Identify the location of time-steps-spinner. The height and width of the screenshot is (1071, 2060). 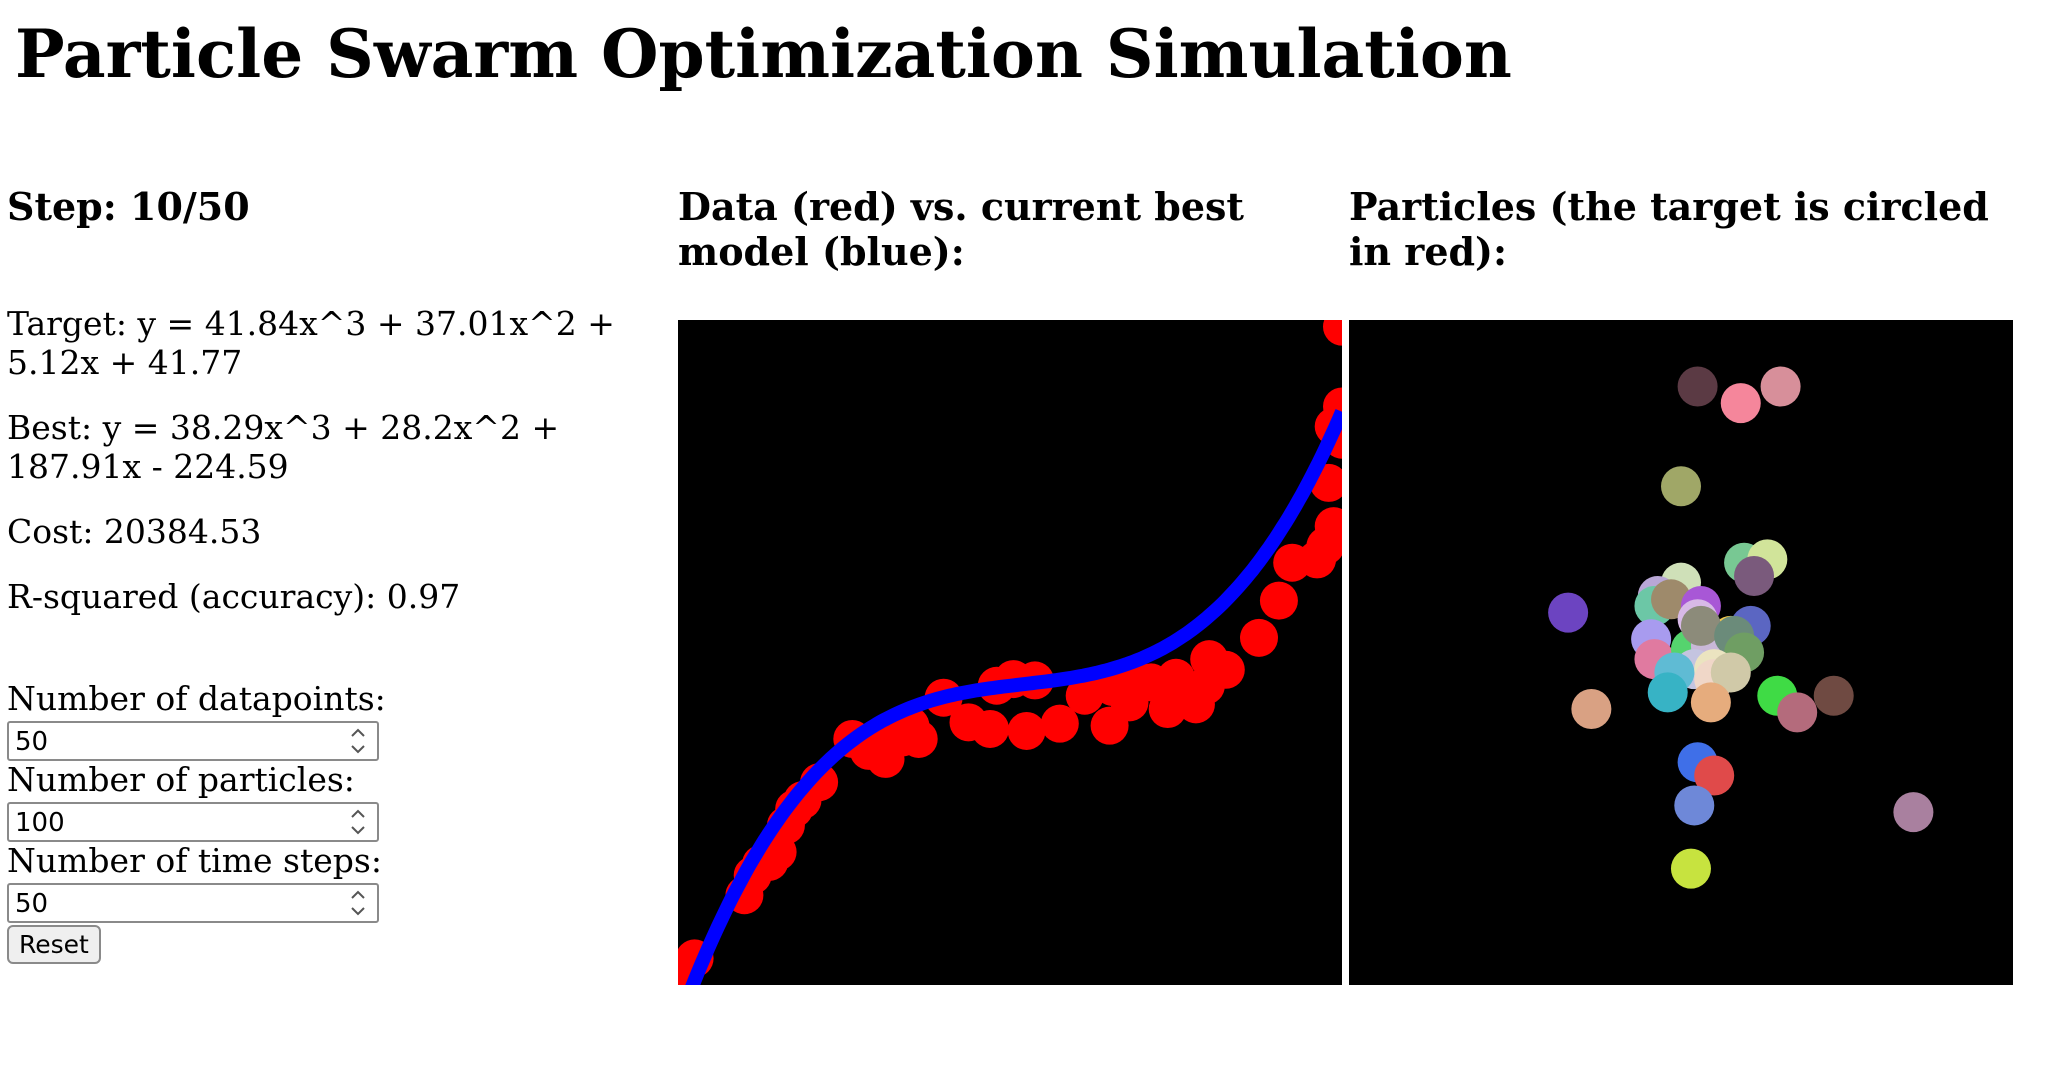
(358, 903).